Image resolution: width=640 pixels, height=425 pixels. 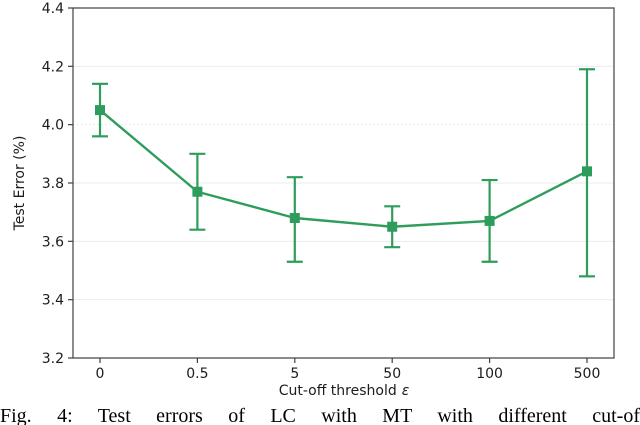 What do you see at coordinates (20, 183) in the screenshot?
I see `y-axis-label: Test Error (%)` at bounding box center [20, 183].